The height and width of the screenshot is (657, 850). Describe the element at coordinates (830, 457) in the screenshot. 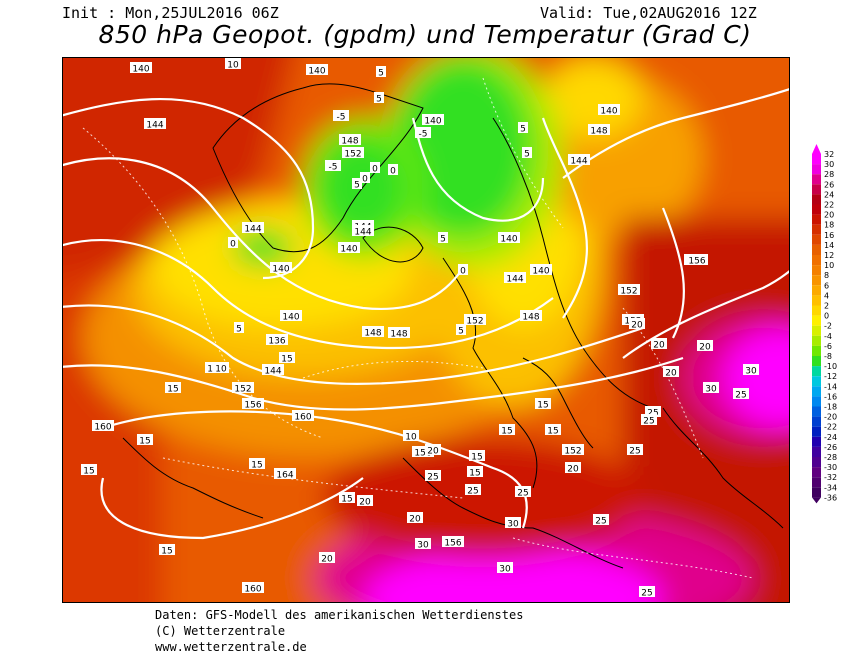

I see `scale-tick-label: -28` at that location.